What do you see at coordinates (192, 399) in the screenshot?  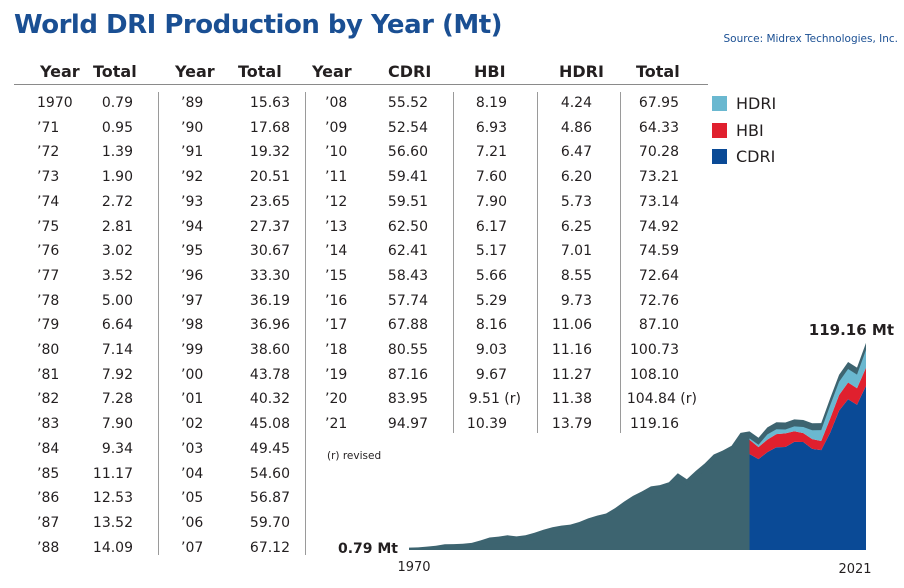 I see `year-cell: ’01` at bounding box center [192, 399].